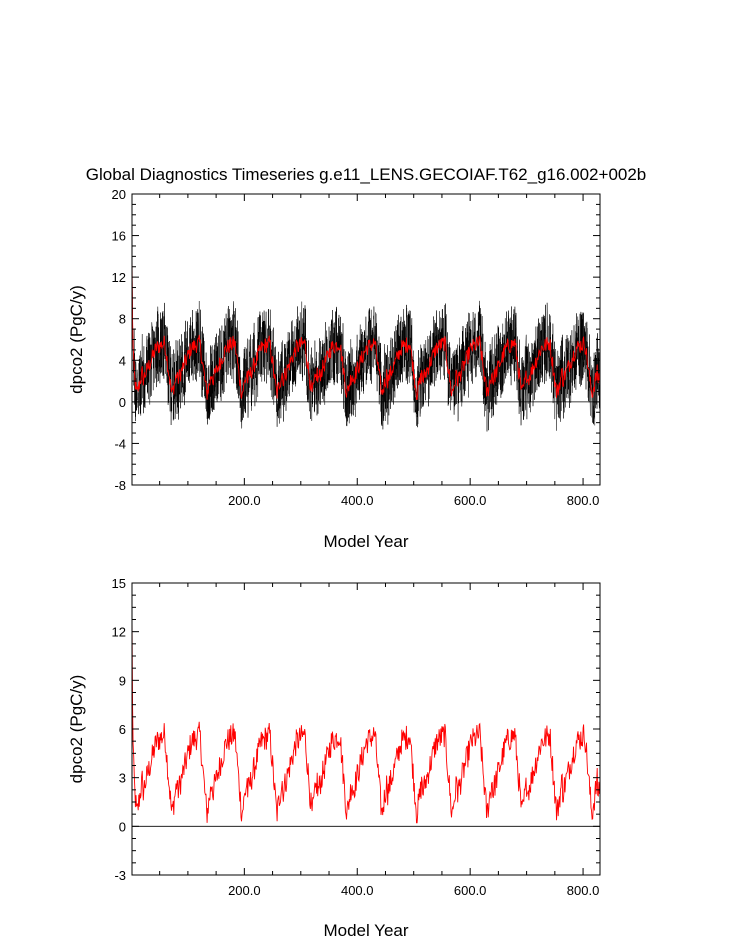 This screenshot has width=733, height=945. What do you see at coordinates (120, 443) in the screenshot?
I see `y-tick-label: -4` at bounding box center [120, 443].